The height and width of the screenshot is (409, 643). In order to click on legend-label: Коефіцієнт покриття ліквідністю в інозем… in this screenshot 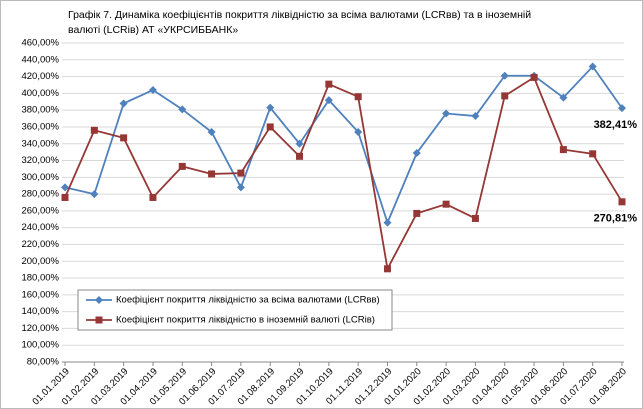, I will do `click(245, 320)`.